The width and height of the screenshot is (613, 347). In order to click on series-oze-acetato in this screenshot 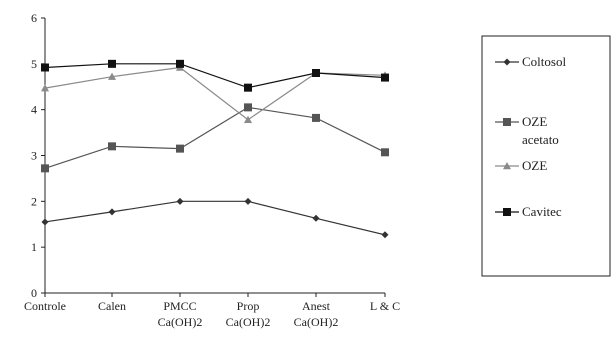, I will do `click(215, 138)`.